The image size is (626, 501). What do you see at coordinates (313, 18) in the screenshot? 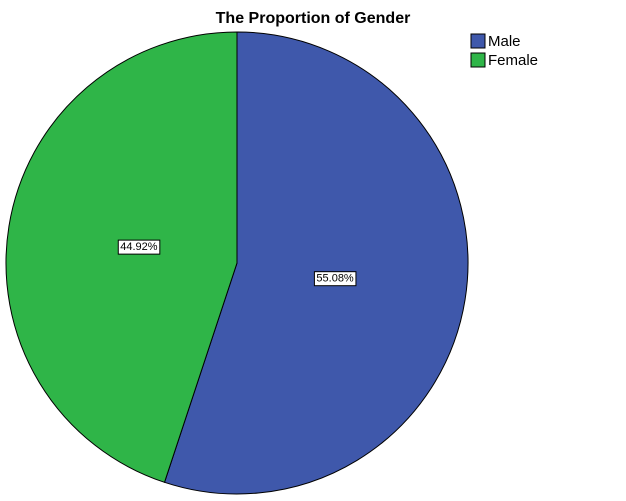
I see `chart-title: The Proportion of Gender` at bounding box center [313, 18].